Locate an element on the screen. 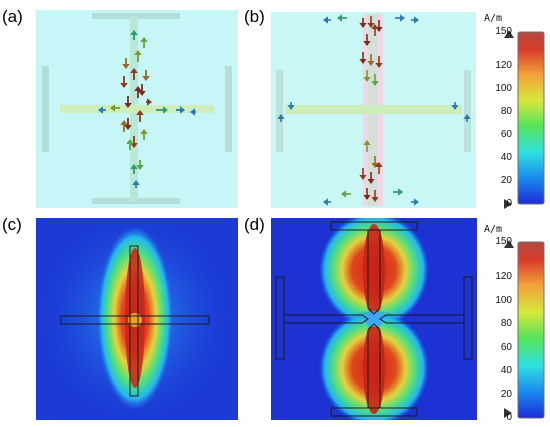  panel-b-label: (b) is located at coordinates (254, 16).